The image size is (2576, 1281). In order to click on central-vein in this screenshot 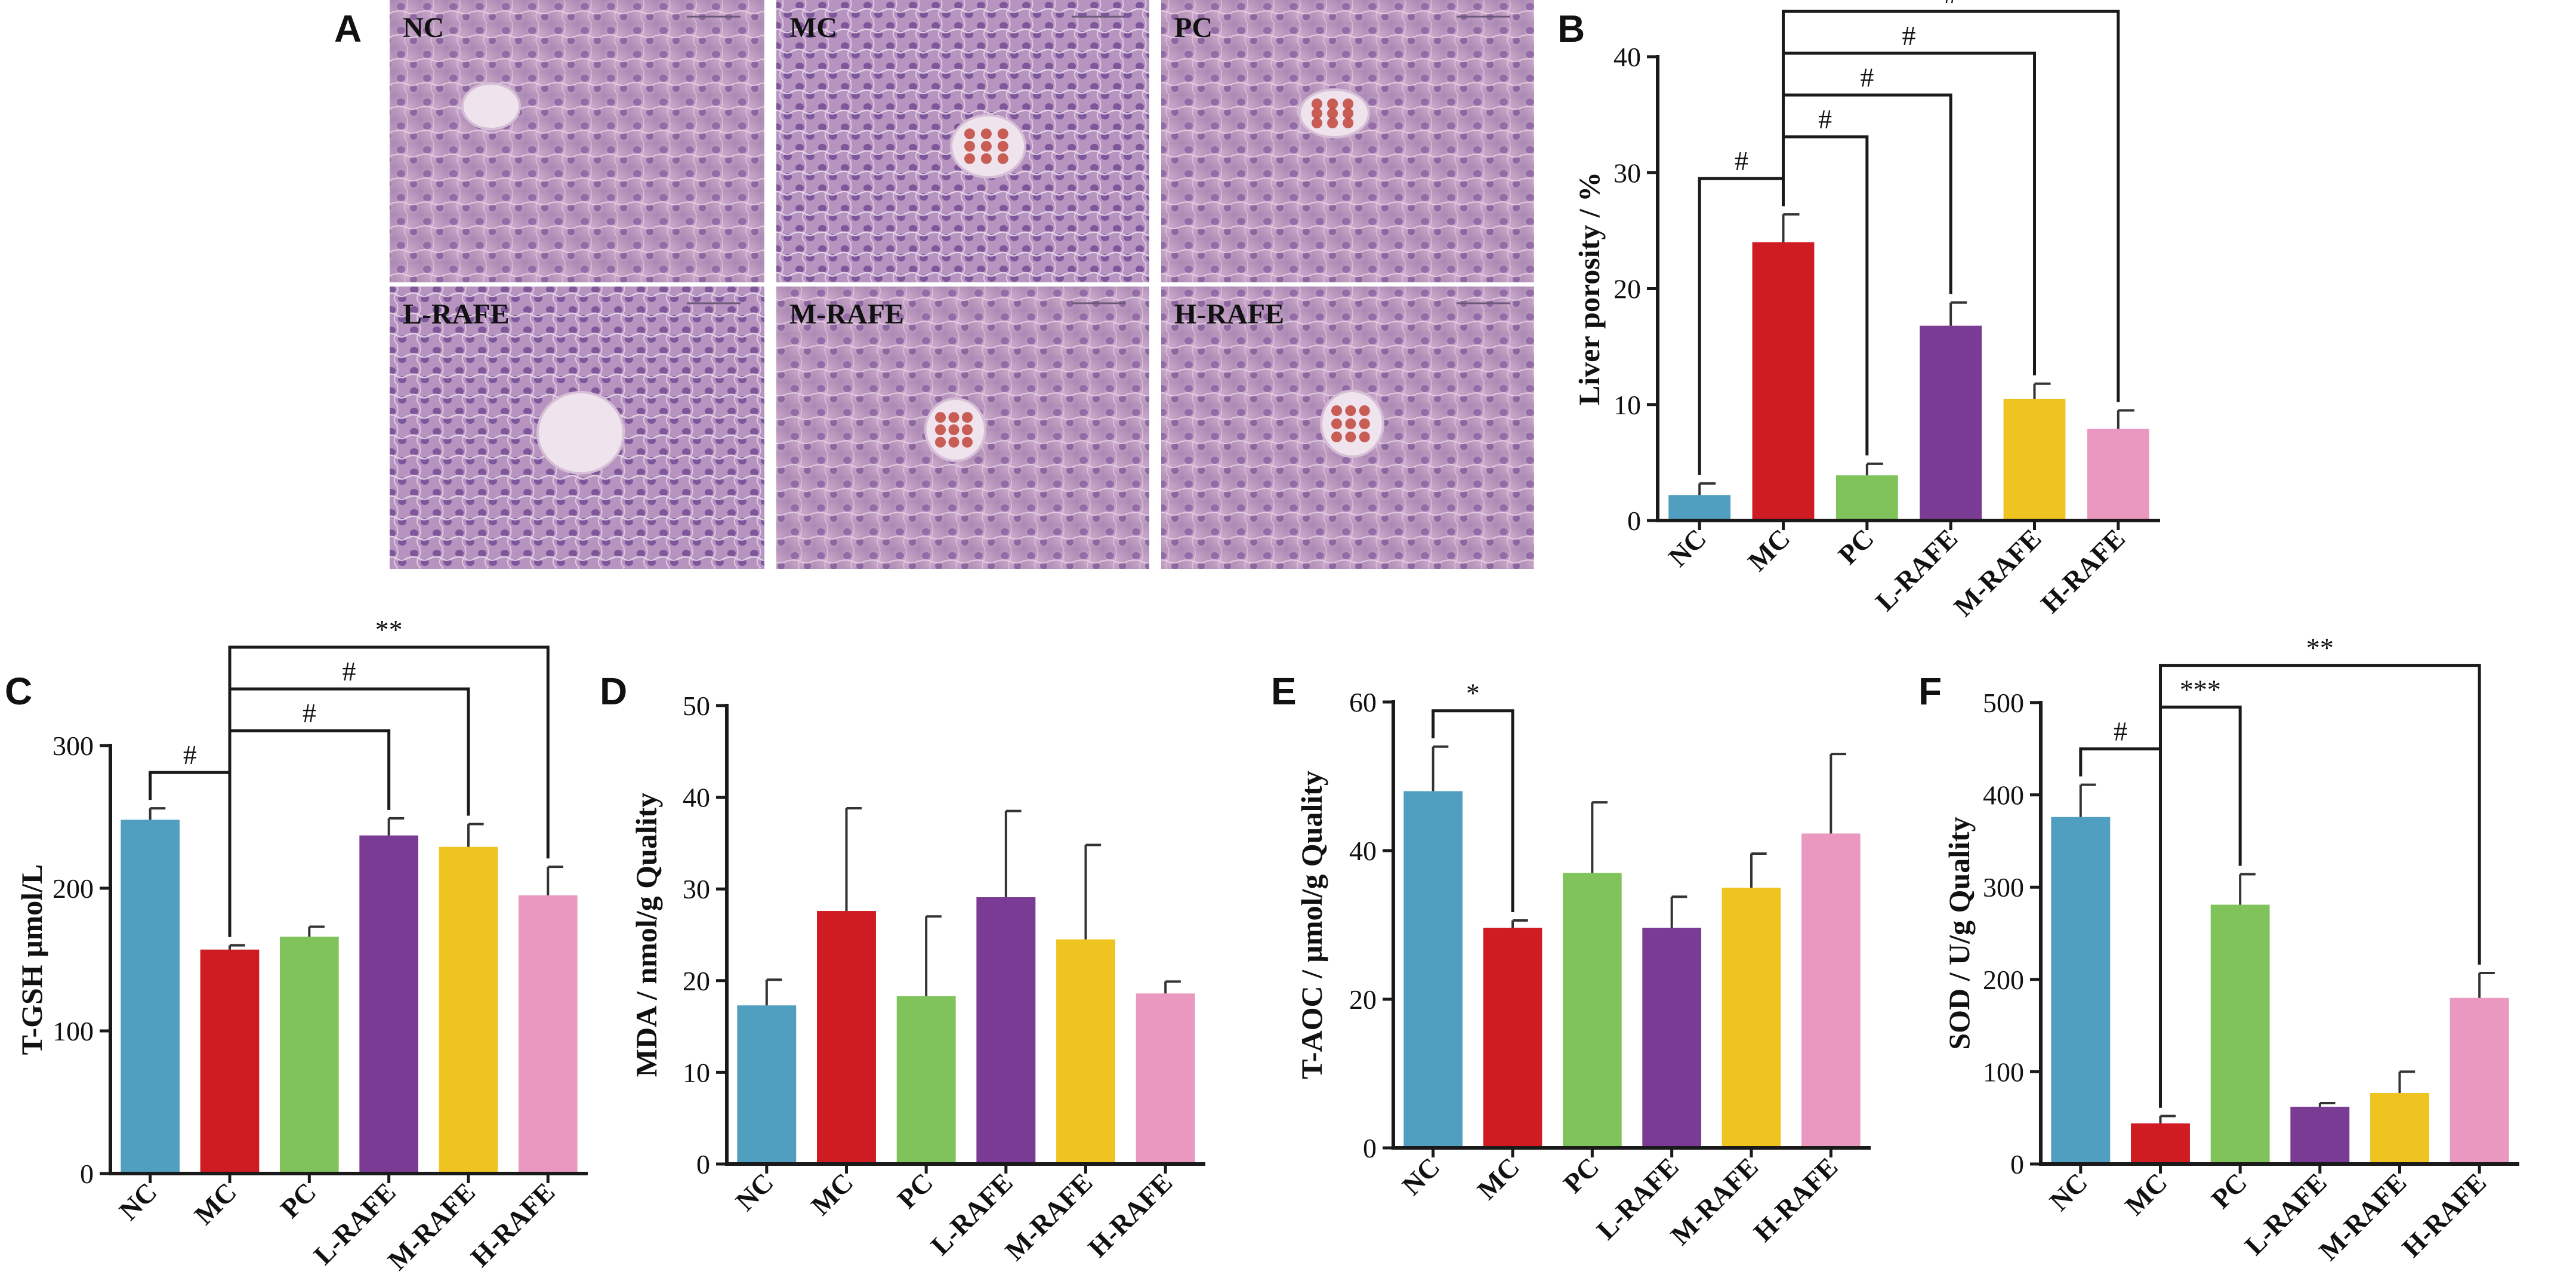, I will do `click(580, 433)`.